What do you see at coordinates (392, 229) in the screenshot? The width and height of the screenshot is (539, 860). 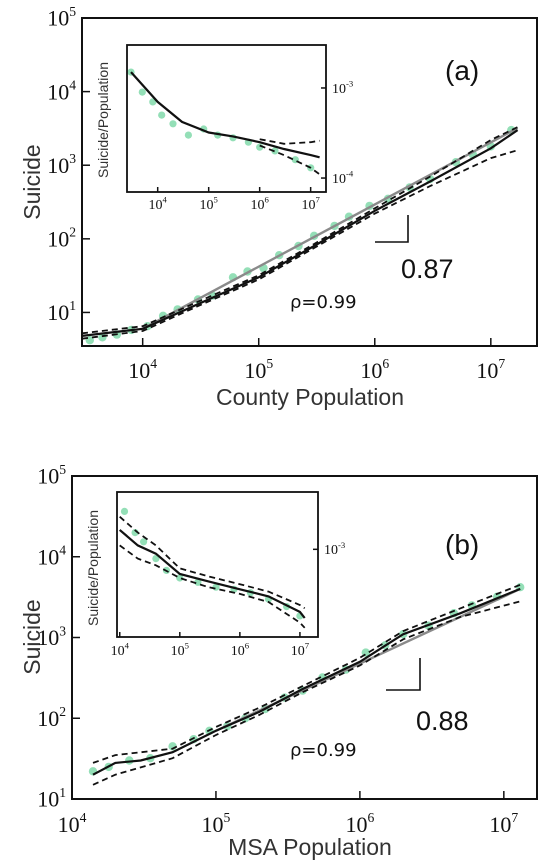 I see `panel-a-slope-guide` at bounding box center [392, 229].